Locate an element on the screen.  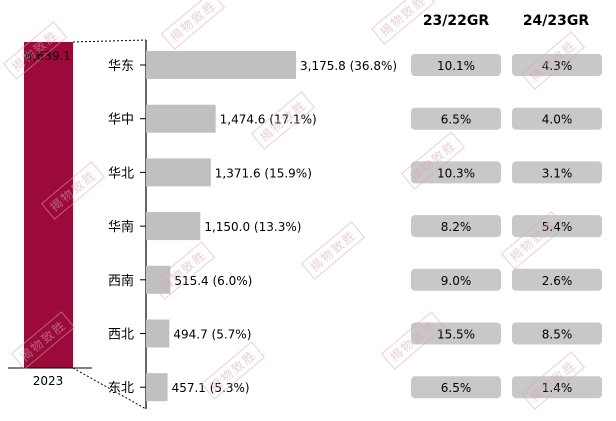
growth-23-22-value: 15.5% is located at coordinates (456, 335).